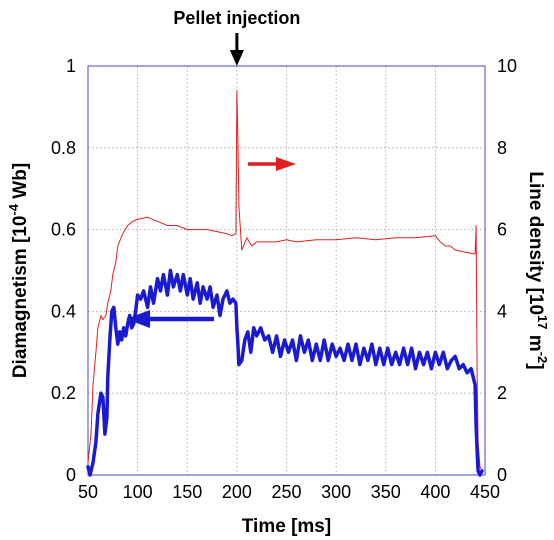  Describe the element at coordinates (502, 475) in the screenshot. I see `y-right-tick-label: 0` at that location.